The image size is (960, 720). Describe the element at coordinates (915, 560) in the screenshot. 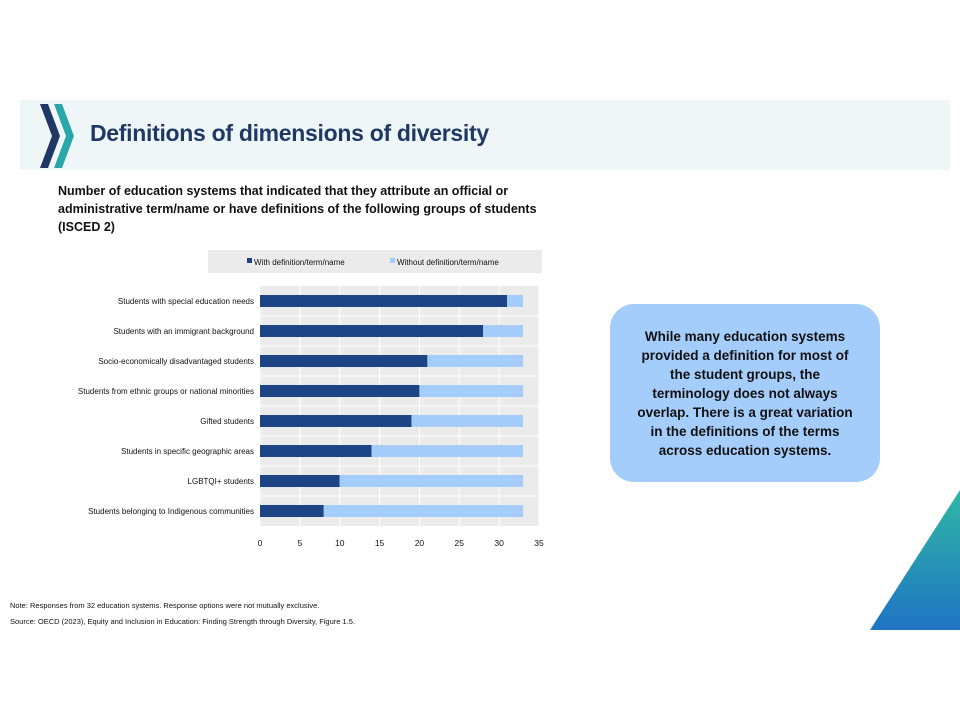

I see `corner-triangle-decoration` at that location.